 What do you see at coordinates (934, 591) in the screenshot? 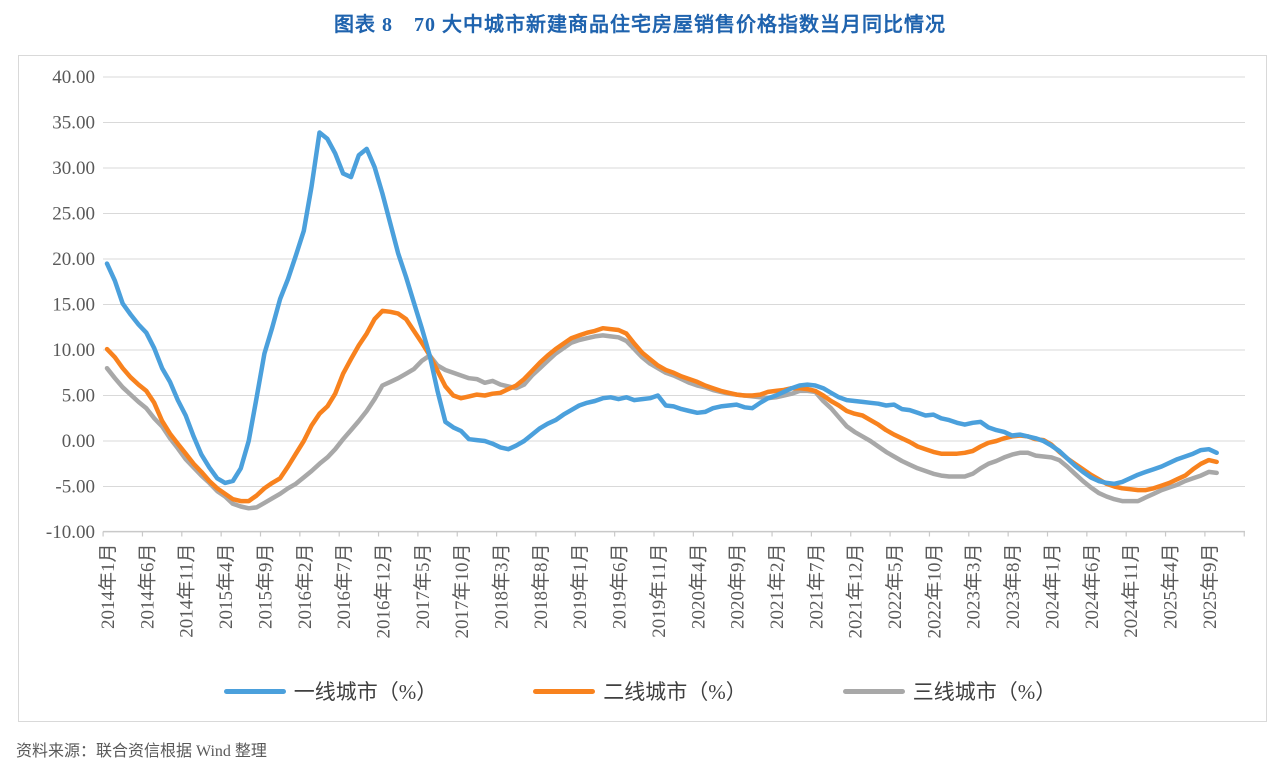
I see `x-axis-tick-label: 2022年10月` at bounding box center [934, 591].